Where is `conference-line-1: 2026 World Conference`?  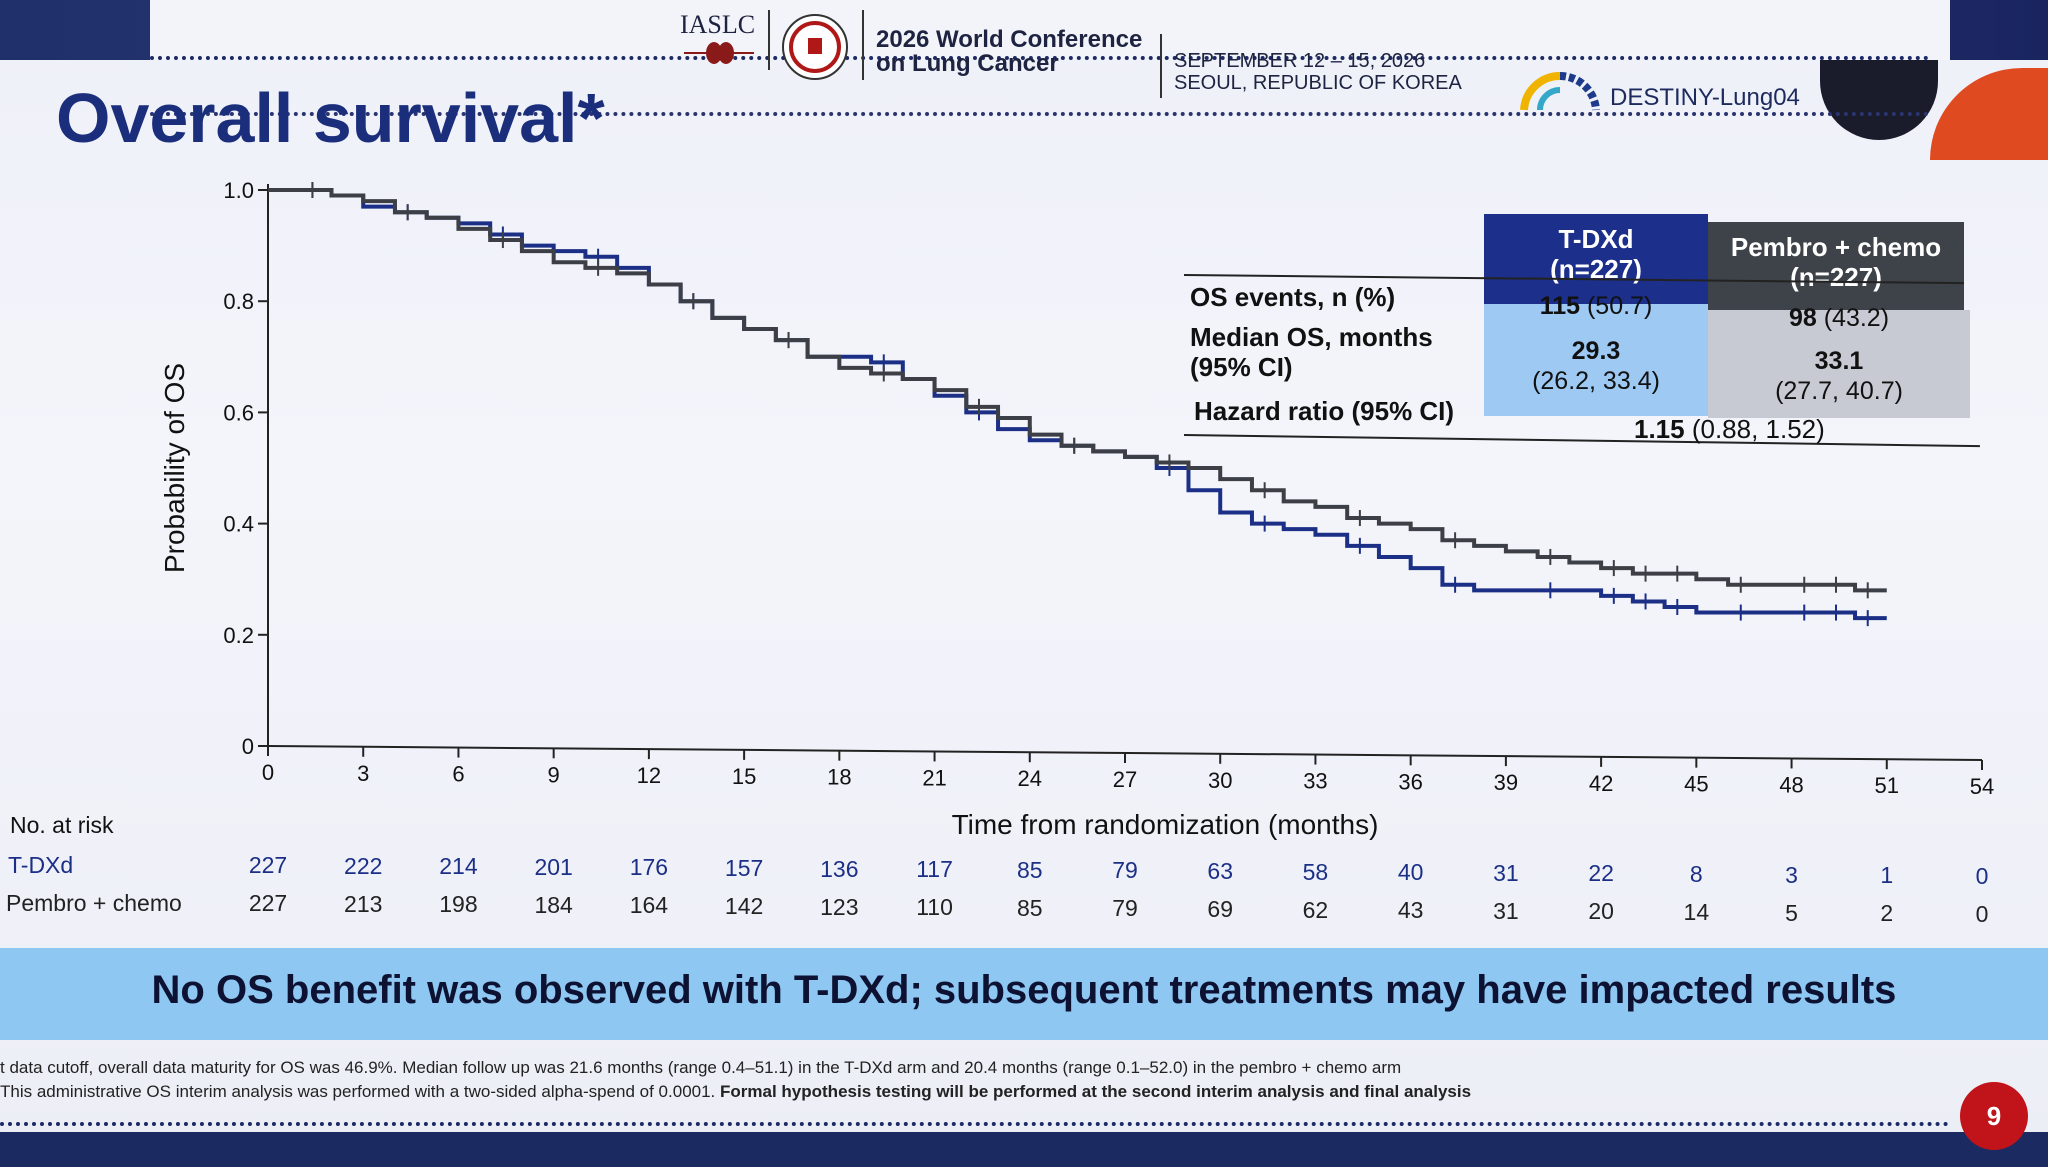
conference-line-1: 2026 World Conference is located at coordinates (1009, 39).